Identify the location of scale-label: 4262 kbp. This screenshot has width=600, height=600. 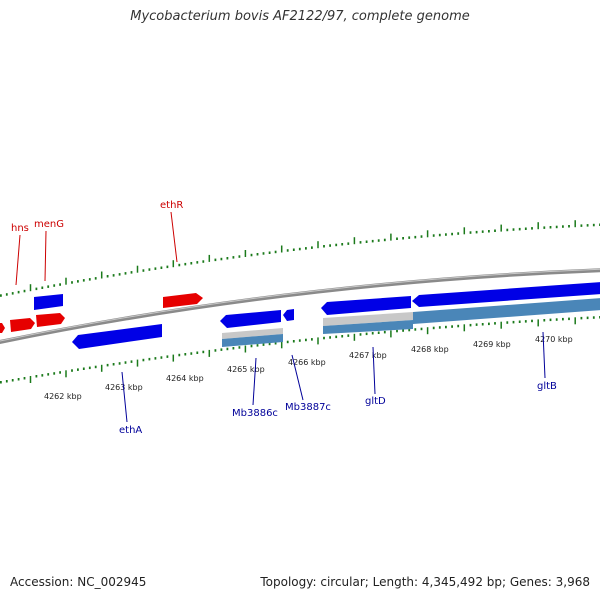
(63, 396).